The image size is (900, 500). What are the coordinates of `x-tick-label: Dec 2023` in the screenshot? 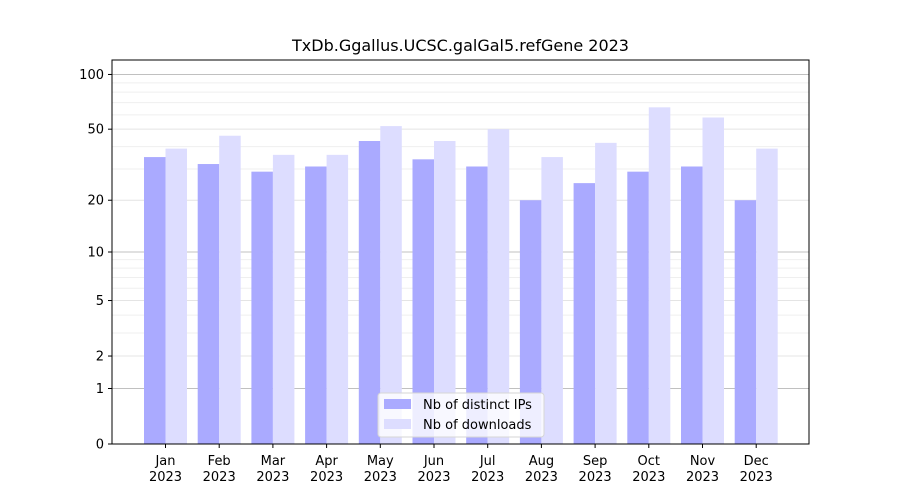 It's located at (756, 469).